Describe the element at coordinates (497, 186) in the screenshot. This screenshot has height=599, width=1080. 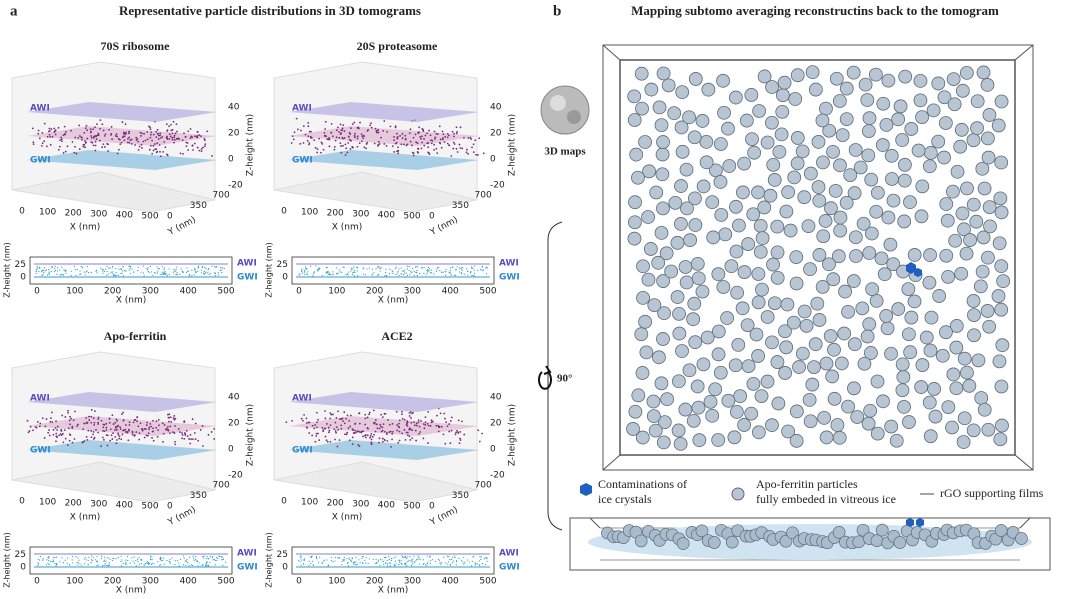
I see `z-tick-label: -20` at that location.